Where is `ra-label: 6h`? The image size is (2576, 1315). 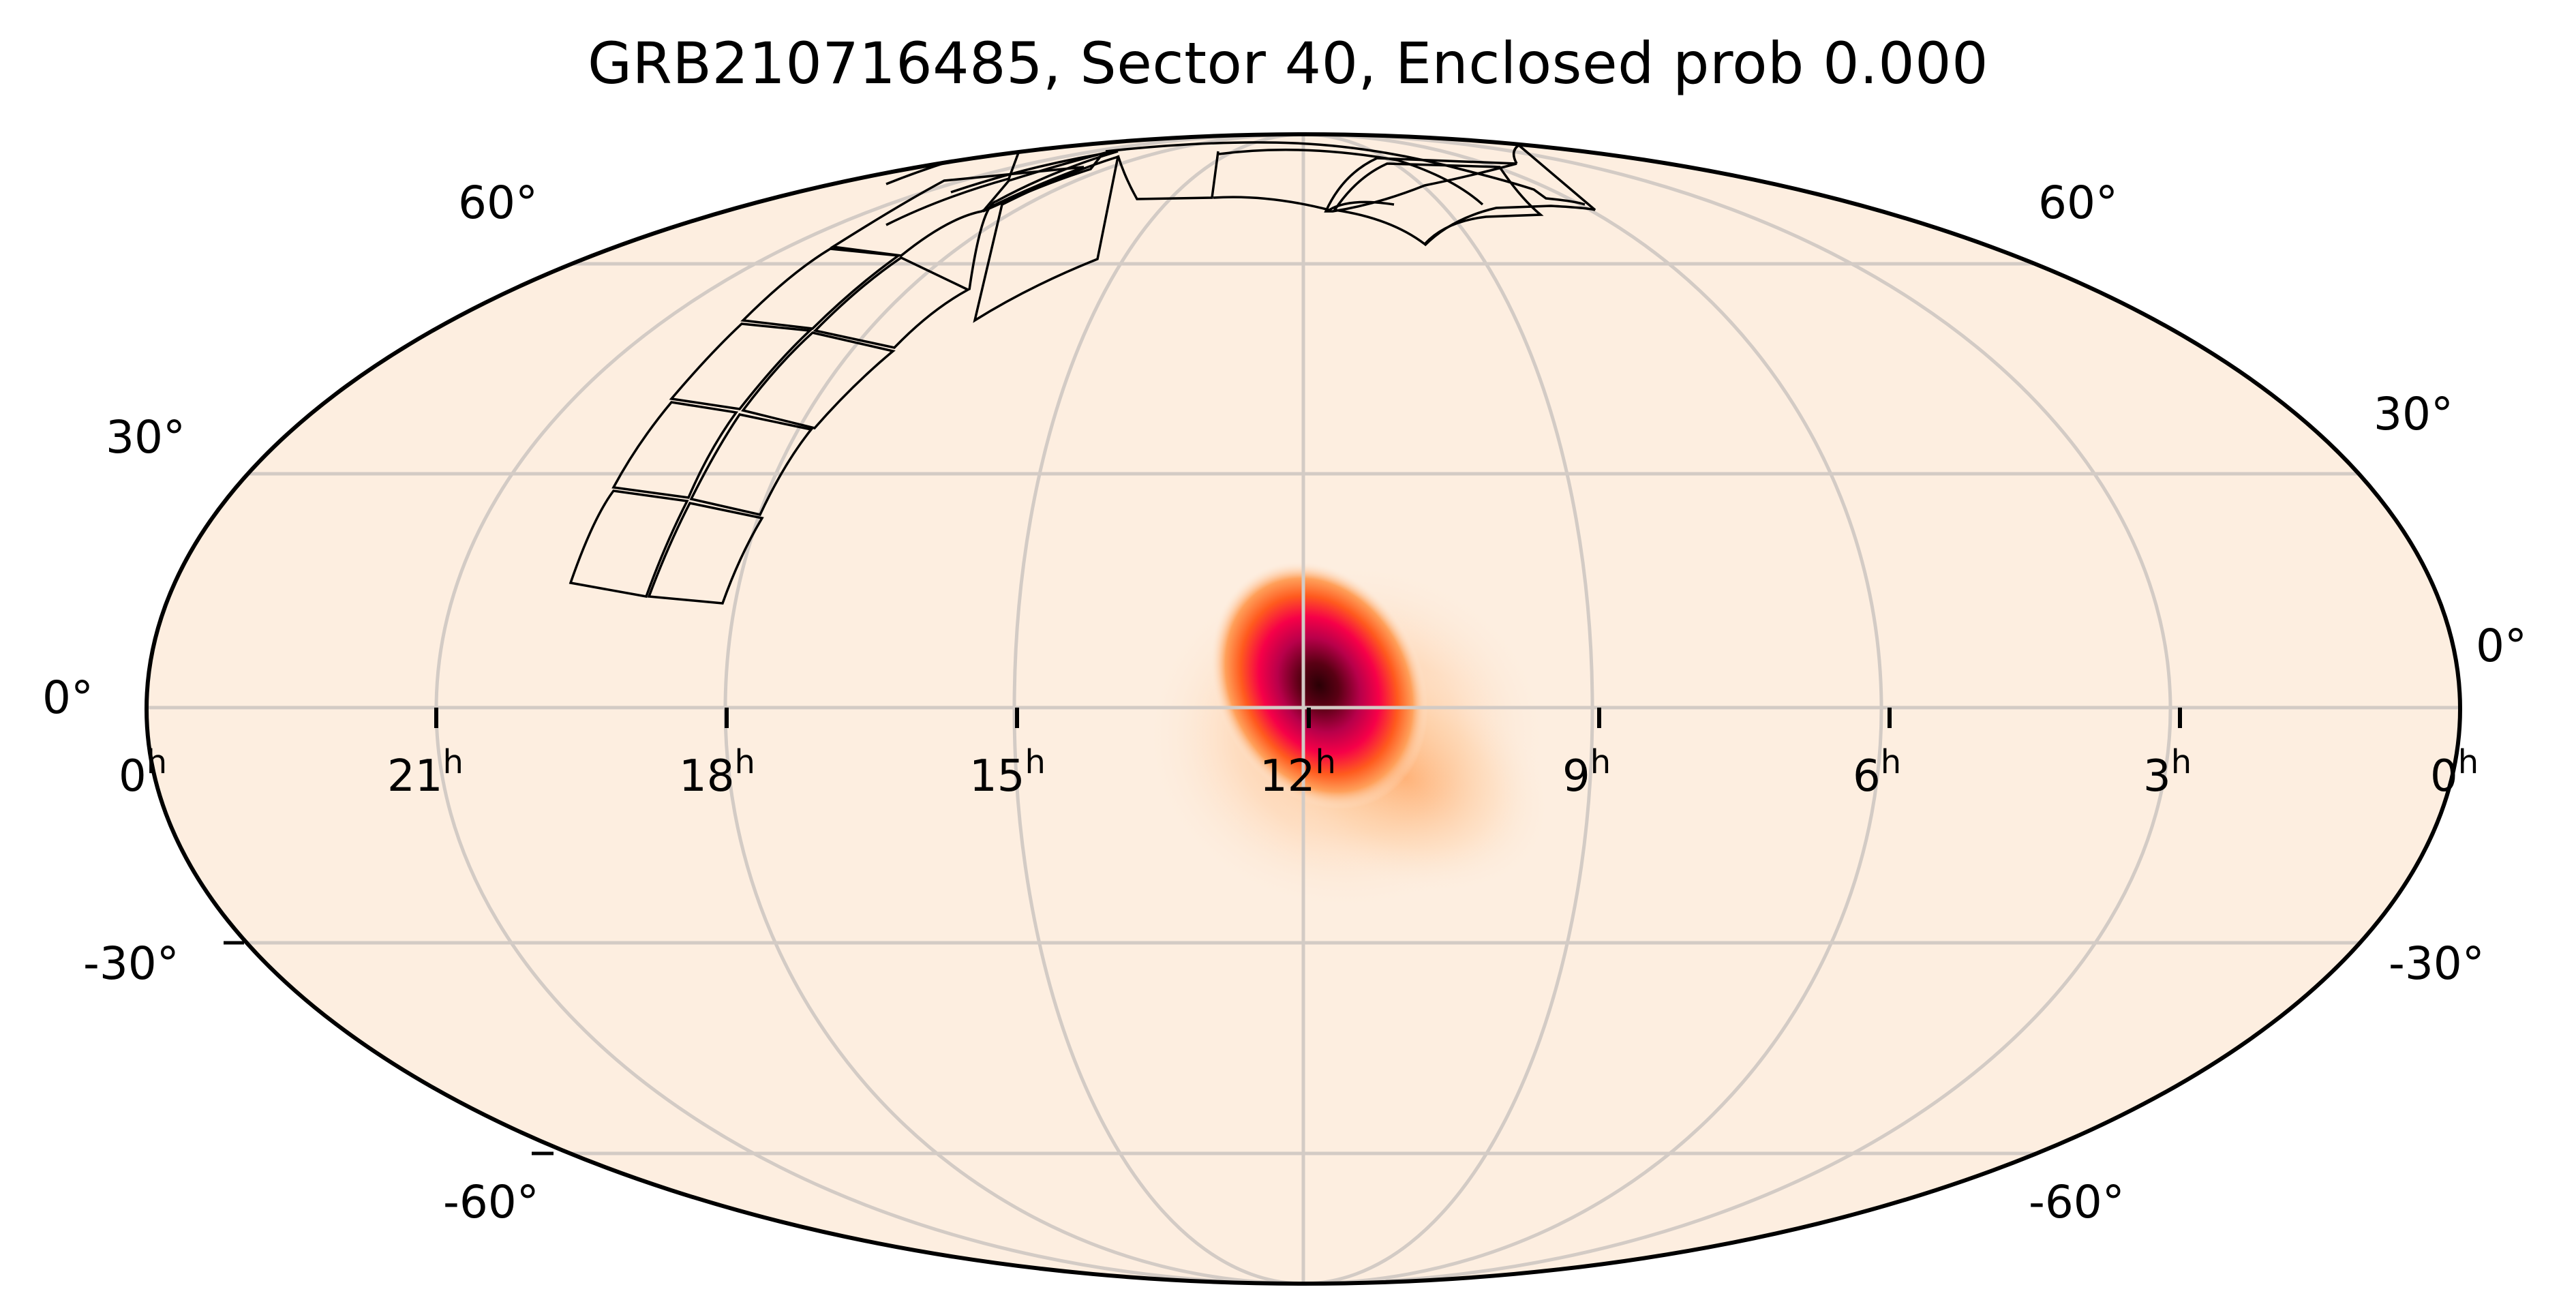
ra-label: 6h is located at coordinates (1877, 772).